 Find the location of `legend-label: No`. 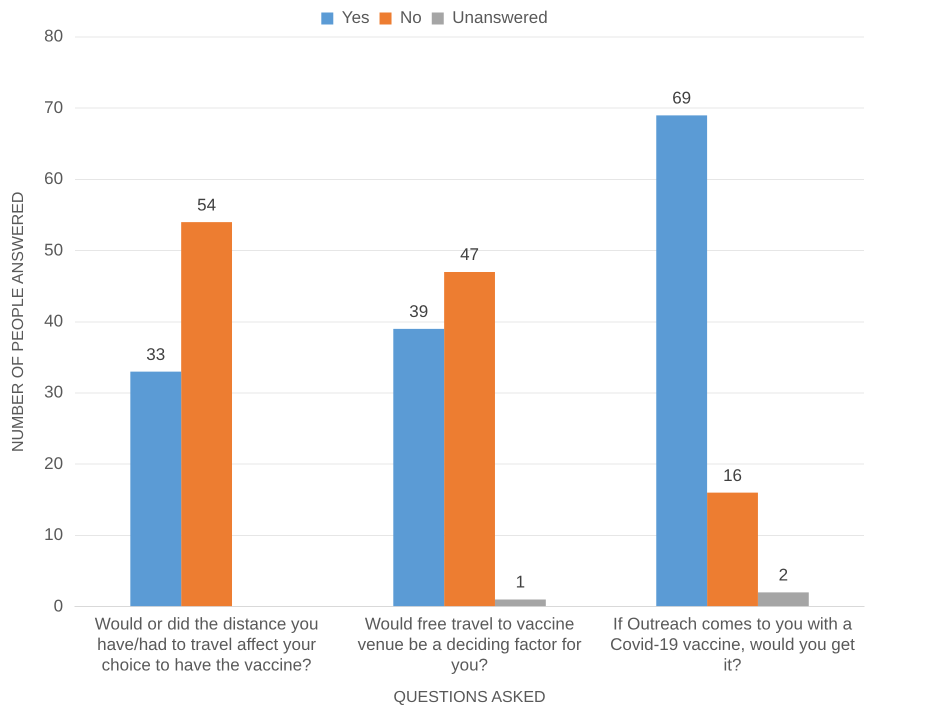

legend-label: No is located at coordinates (411, 18).